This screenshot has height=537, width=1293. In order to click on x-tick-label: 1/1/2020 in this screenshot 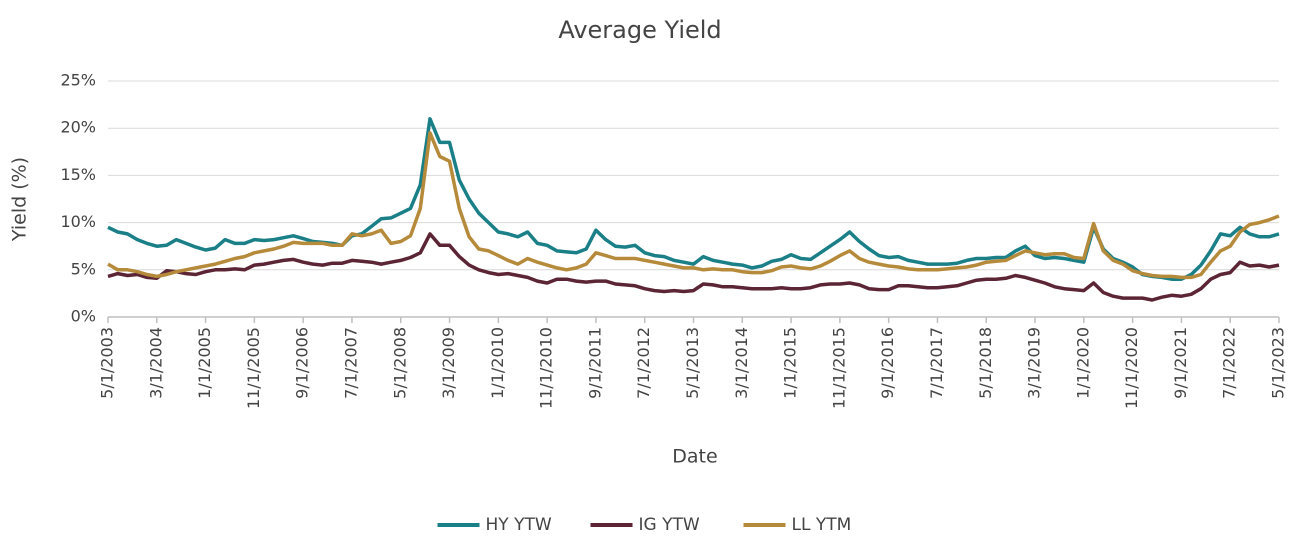, I will do `click(1082, 363)`.